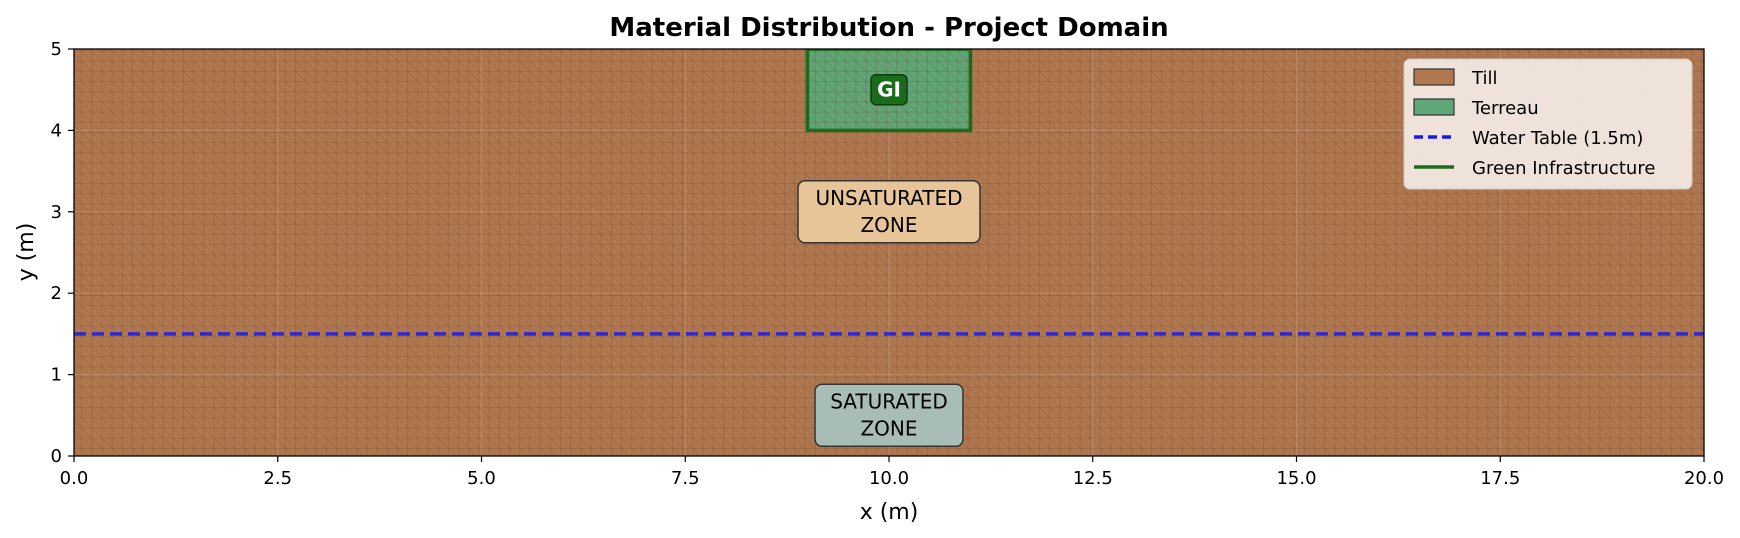 Image resolution: width=1740 pixels, height=538 pixels. I want to click on y-tick-label: 2, so click(56, 293).